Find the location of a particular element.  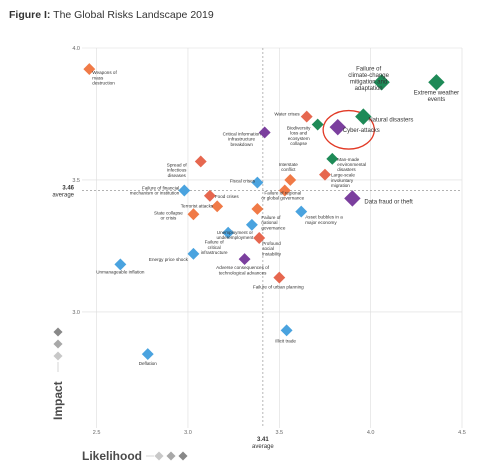

risk-point-unemployment-or-underemployment is located at coordinates (251, 224).